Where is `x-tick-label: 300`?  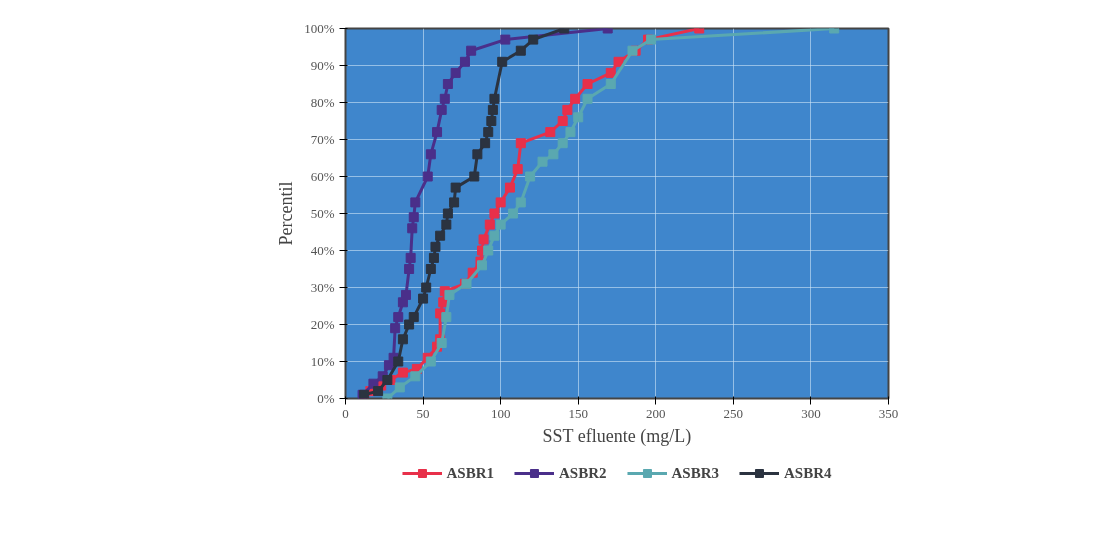
x-tick-label: 300 is located at coordinates (811, 413).